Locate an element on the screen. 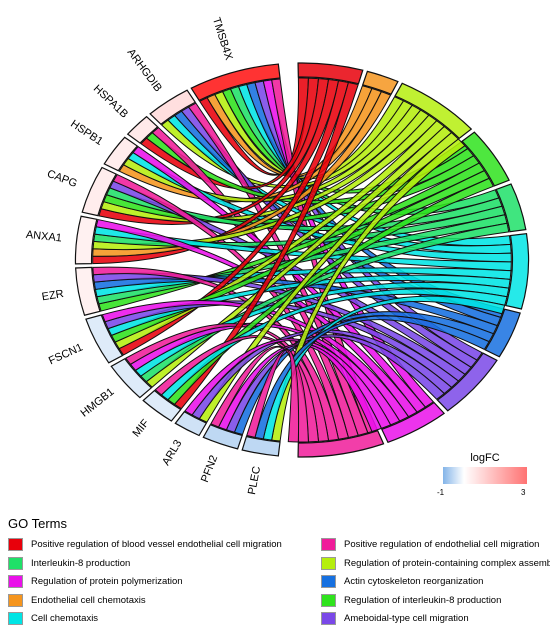 The image size is (550, 638). legend-item-regulation-of-protein-polymerization: Regulation of protein polymerization is located at coordinates (95, 581).